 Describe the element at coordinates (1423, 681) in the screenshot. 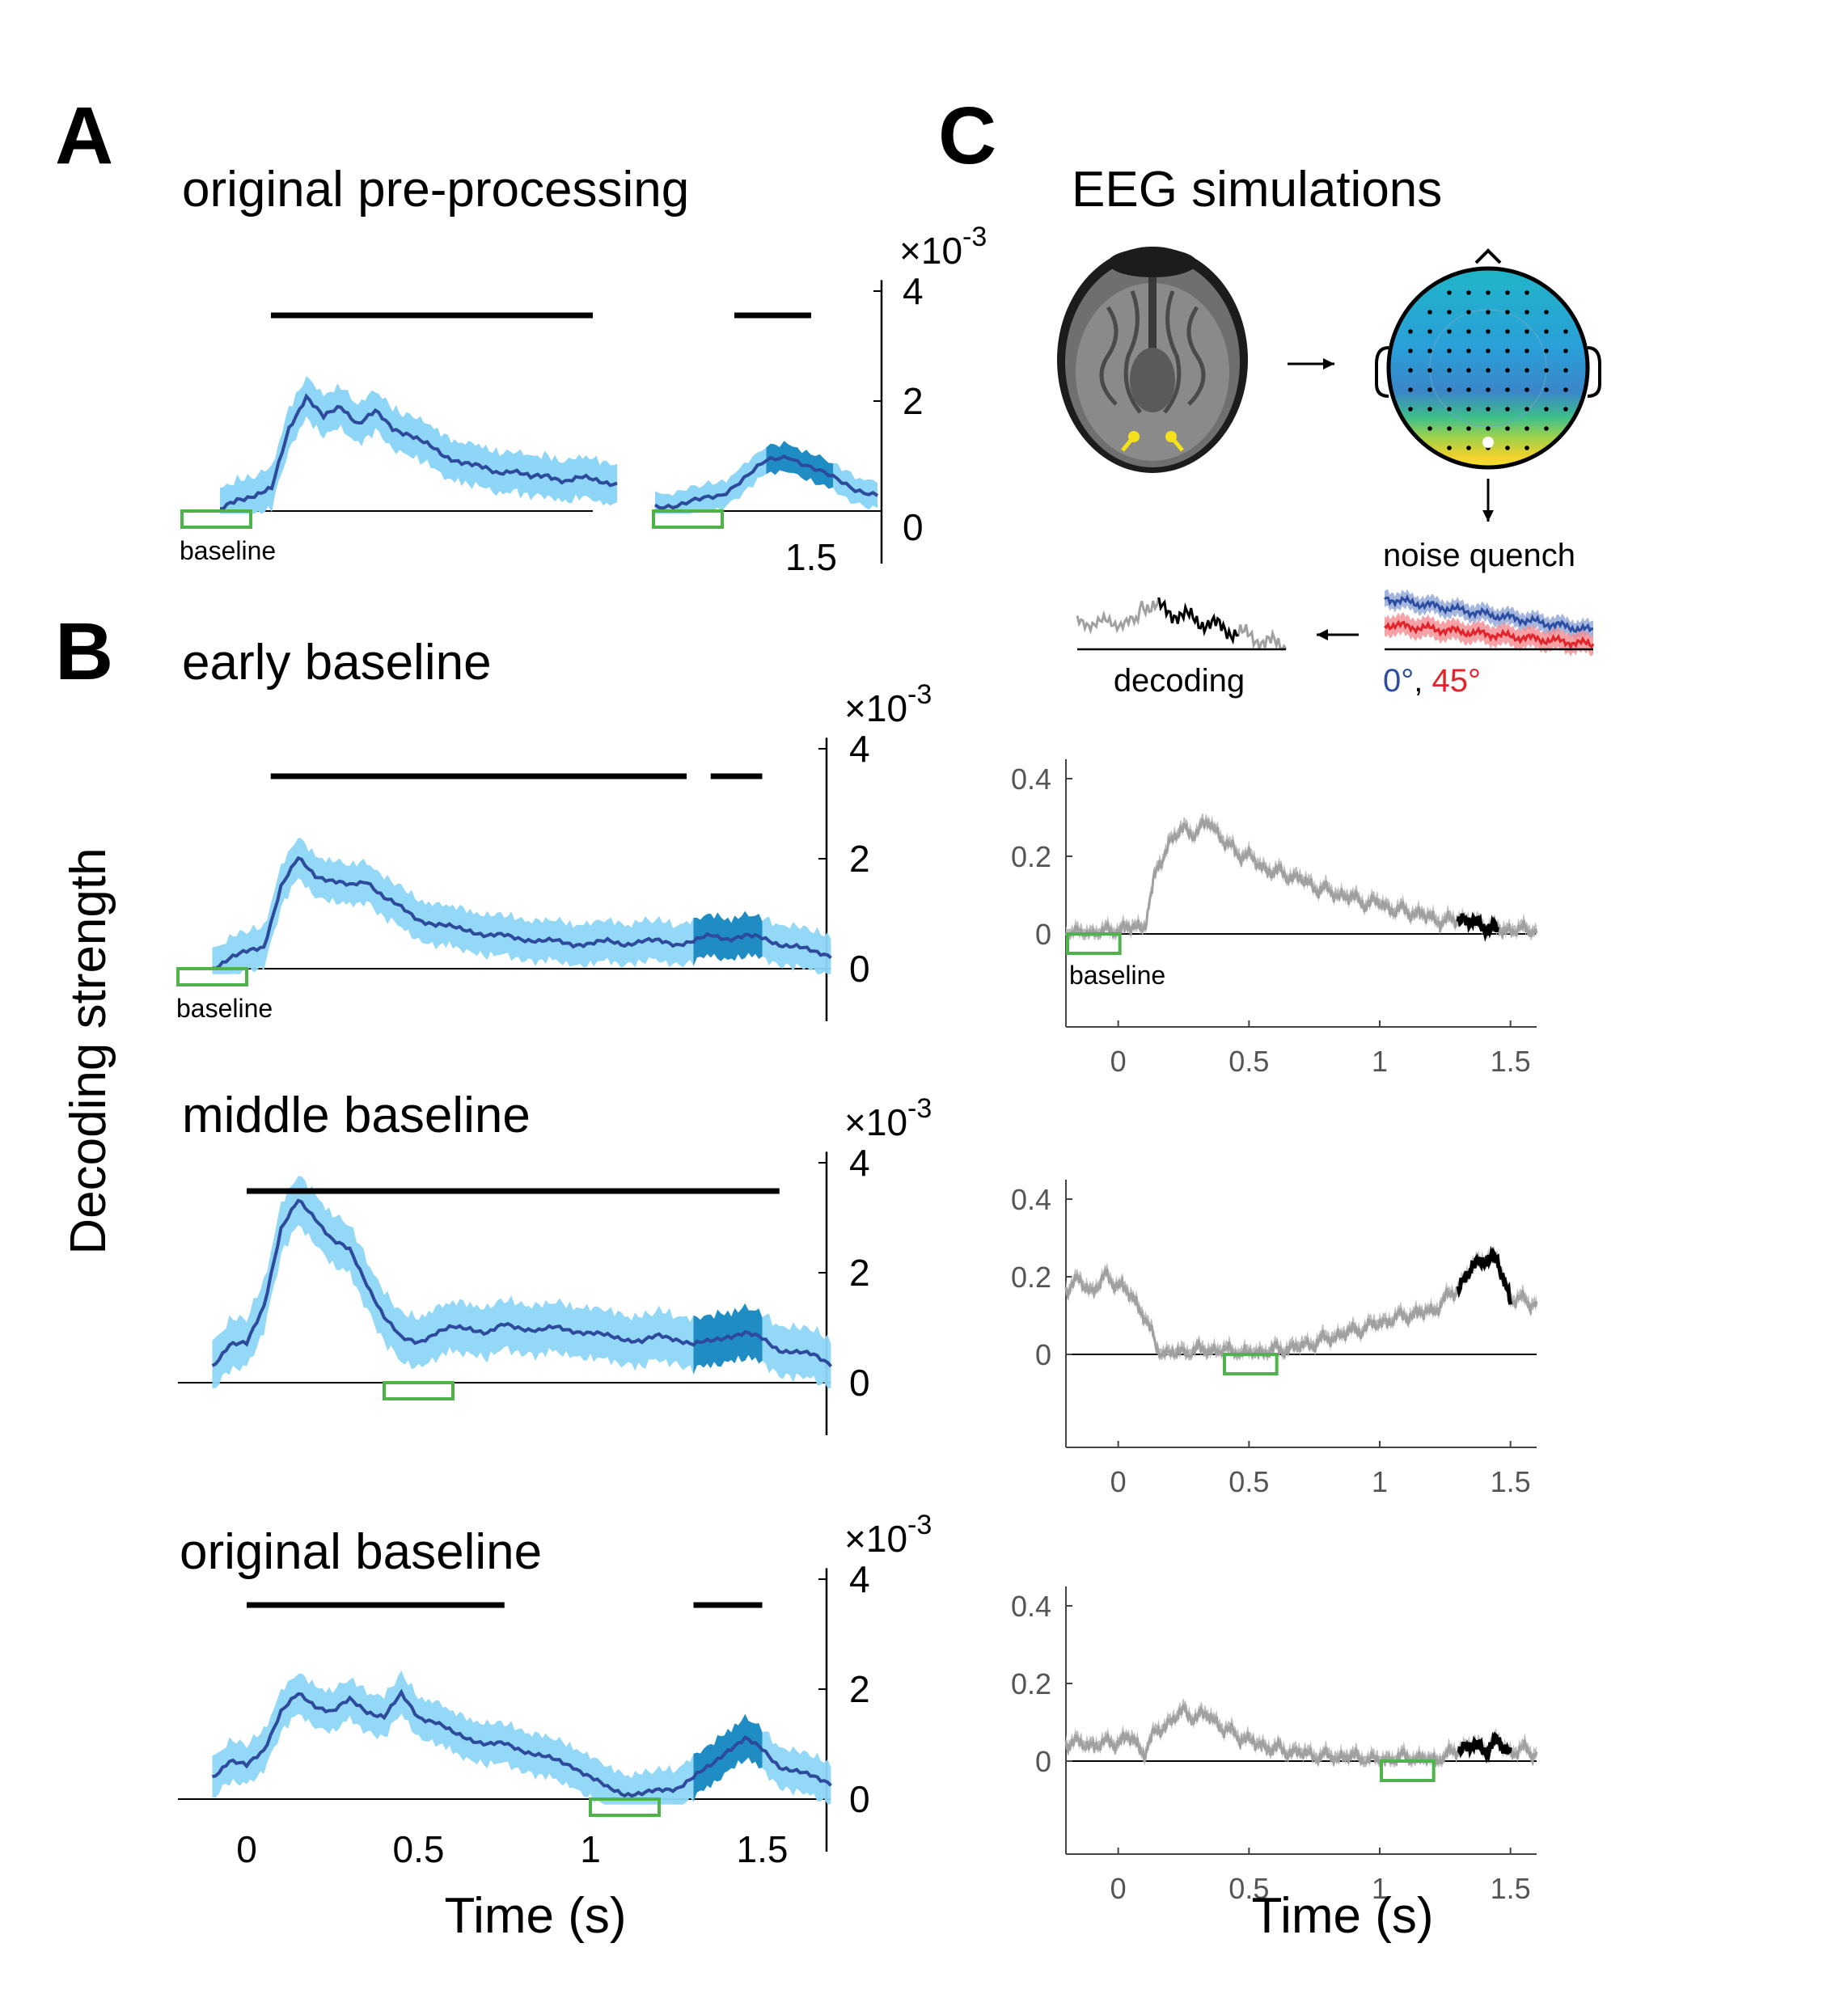

I see `legend-sep: ,` at that location.